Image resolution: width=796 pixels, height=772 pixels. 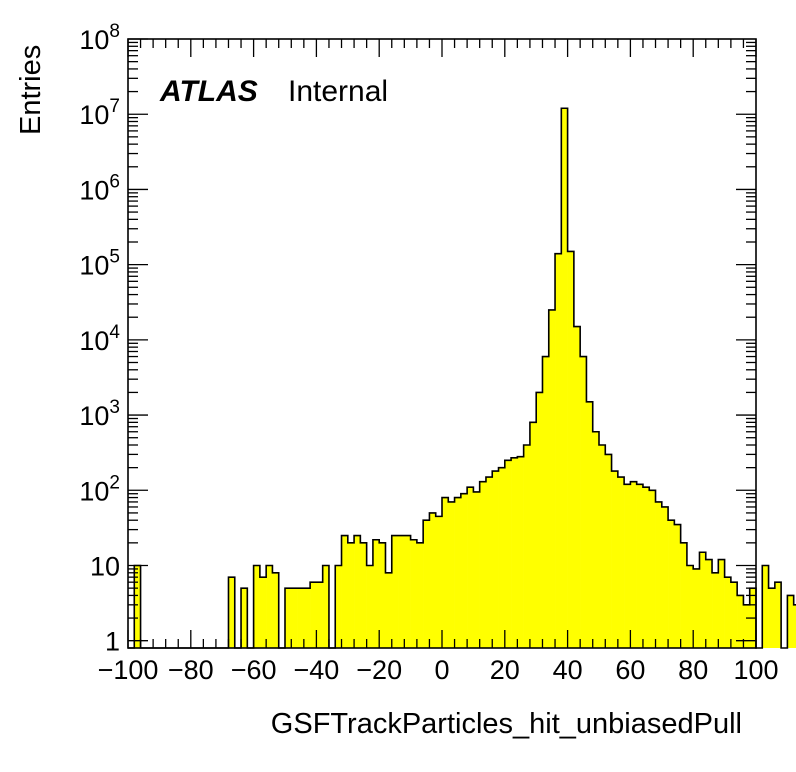 What do you see at coordinates (128, 670) in the screenshot?
I see `x-tick-label: −100` at bounding box center [128, 670].